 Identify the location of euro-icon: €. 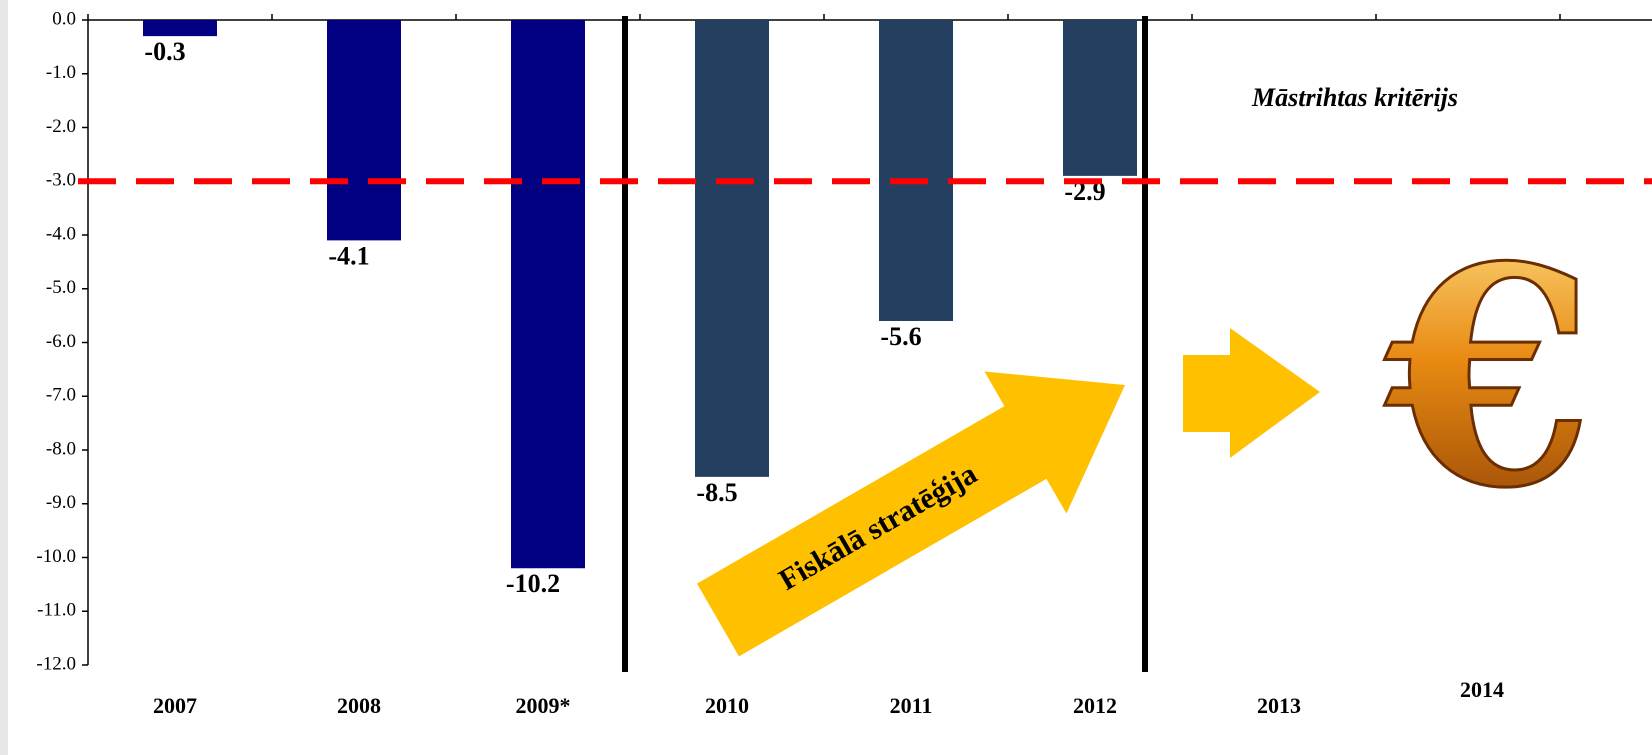
(1487, 377).